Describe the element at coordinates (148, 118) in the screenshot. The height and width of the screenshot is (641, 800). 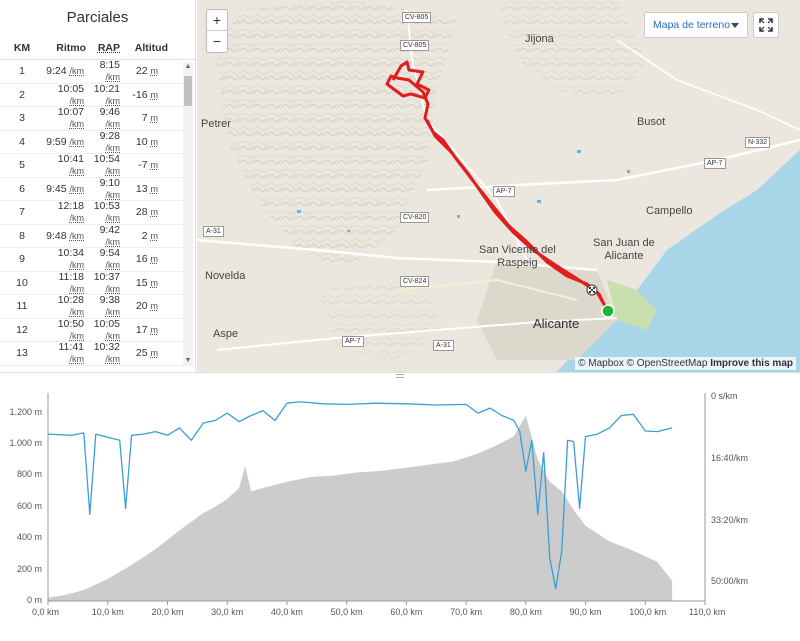
I see `split-elevation: 7 m` at that location.